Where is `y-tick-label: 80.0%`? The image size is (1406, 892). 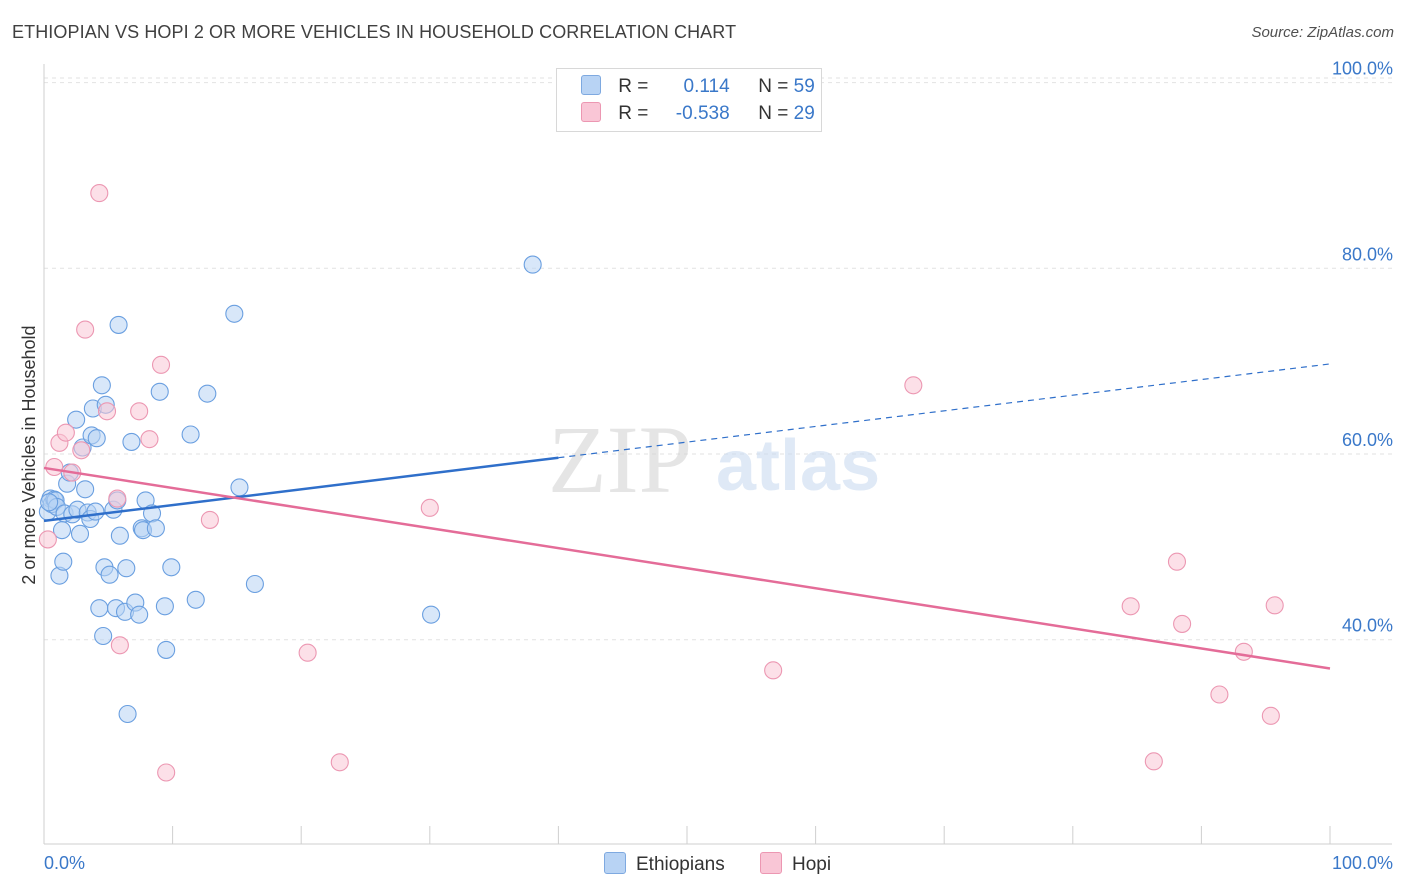
y-tick-label: 80.0% is located at coordinates (1367, 254).